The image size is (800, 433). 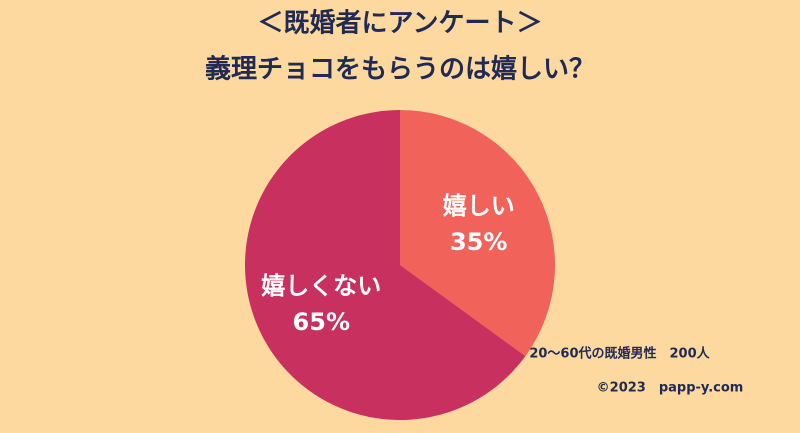 I want to click on pie-slice, so click(x=477, y=233).